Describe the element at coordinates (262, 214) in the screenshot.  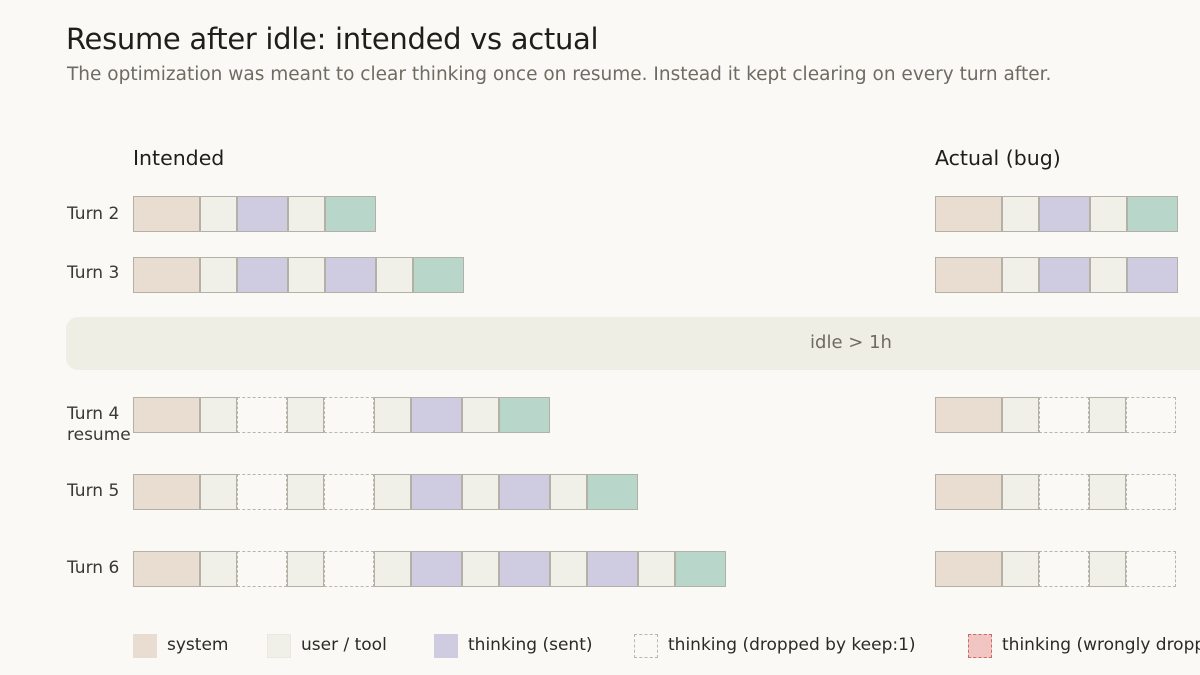
I see `intended-turn-2-block-thinking` at that location.